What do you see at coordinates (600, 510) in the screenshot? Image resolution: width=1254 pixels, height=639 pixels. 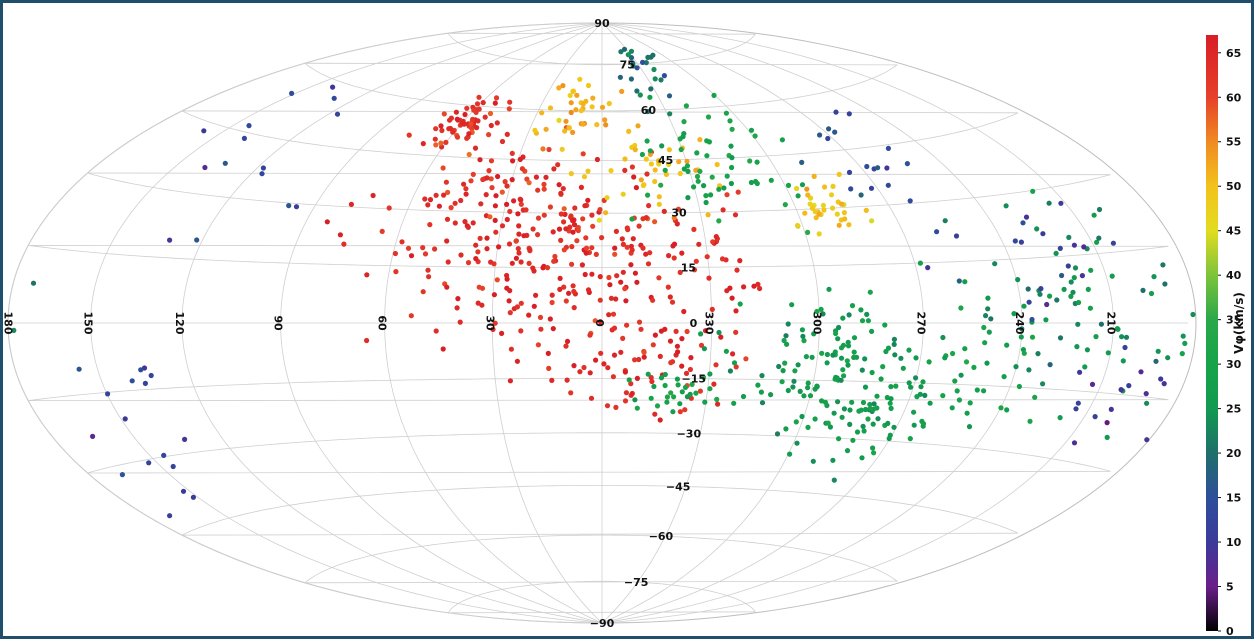 I see `parallel-line` at bounding box center [600, 510].